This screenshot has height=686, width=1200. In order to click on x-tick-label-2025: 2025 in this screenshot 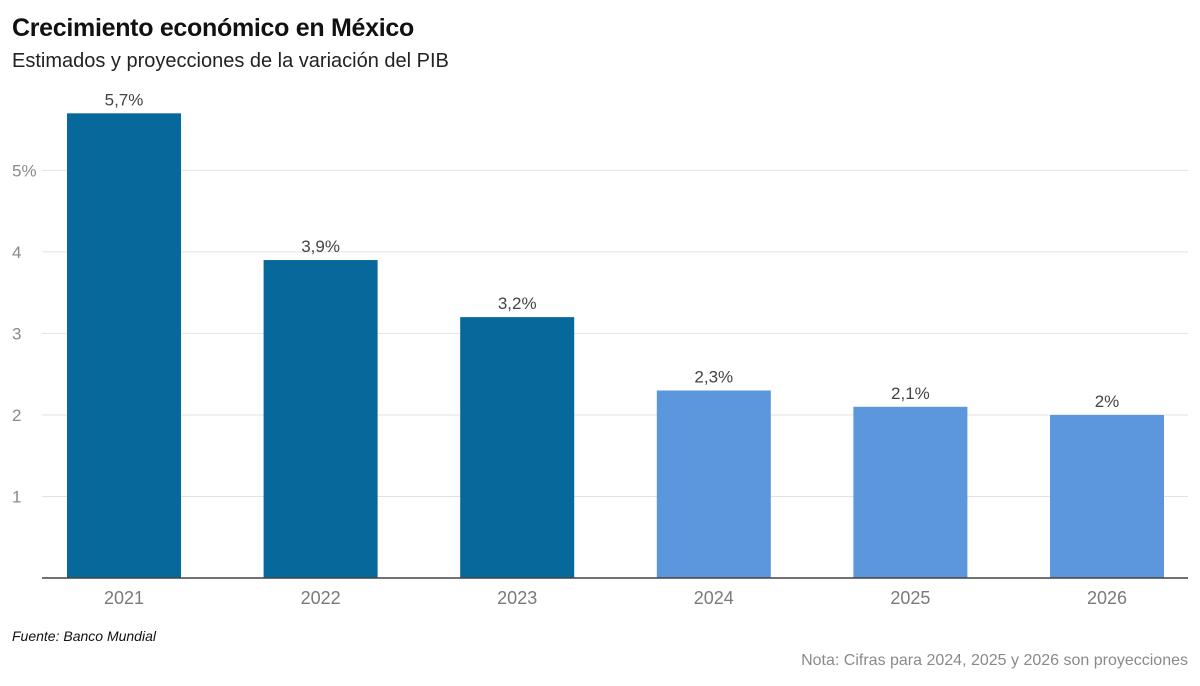, I will do `click(910, 598)`.